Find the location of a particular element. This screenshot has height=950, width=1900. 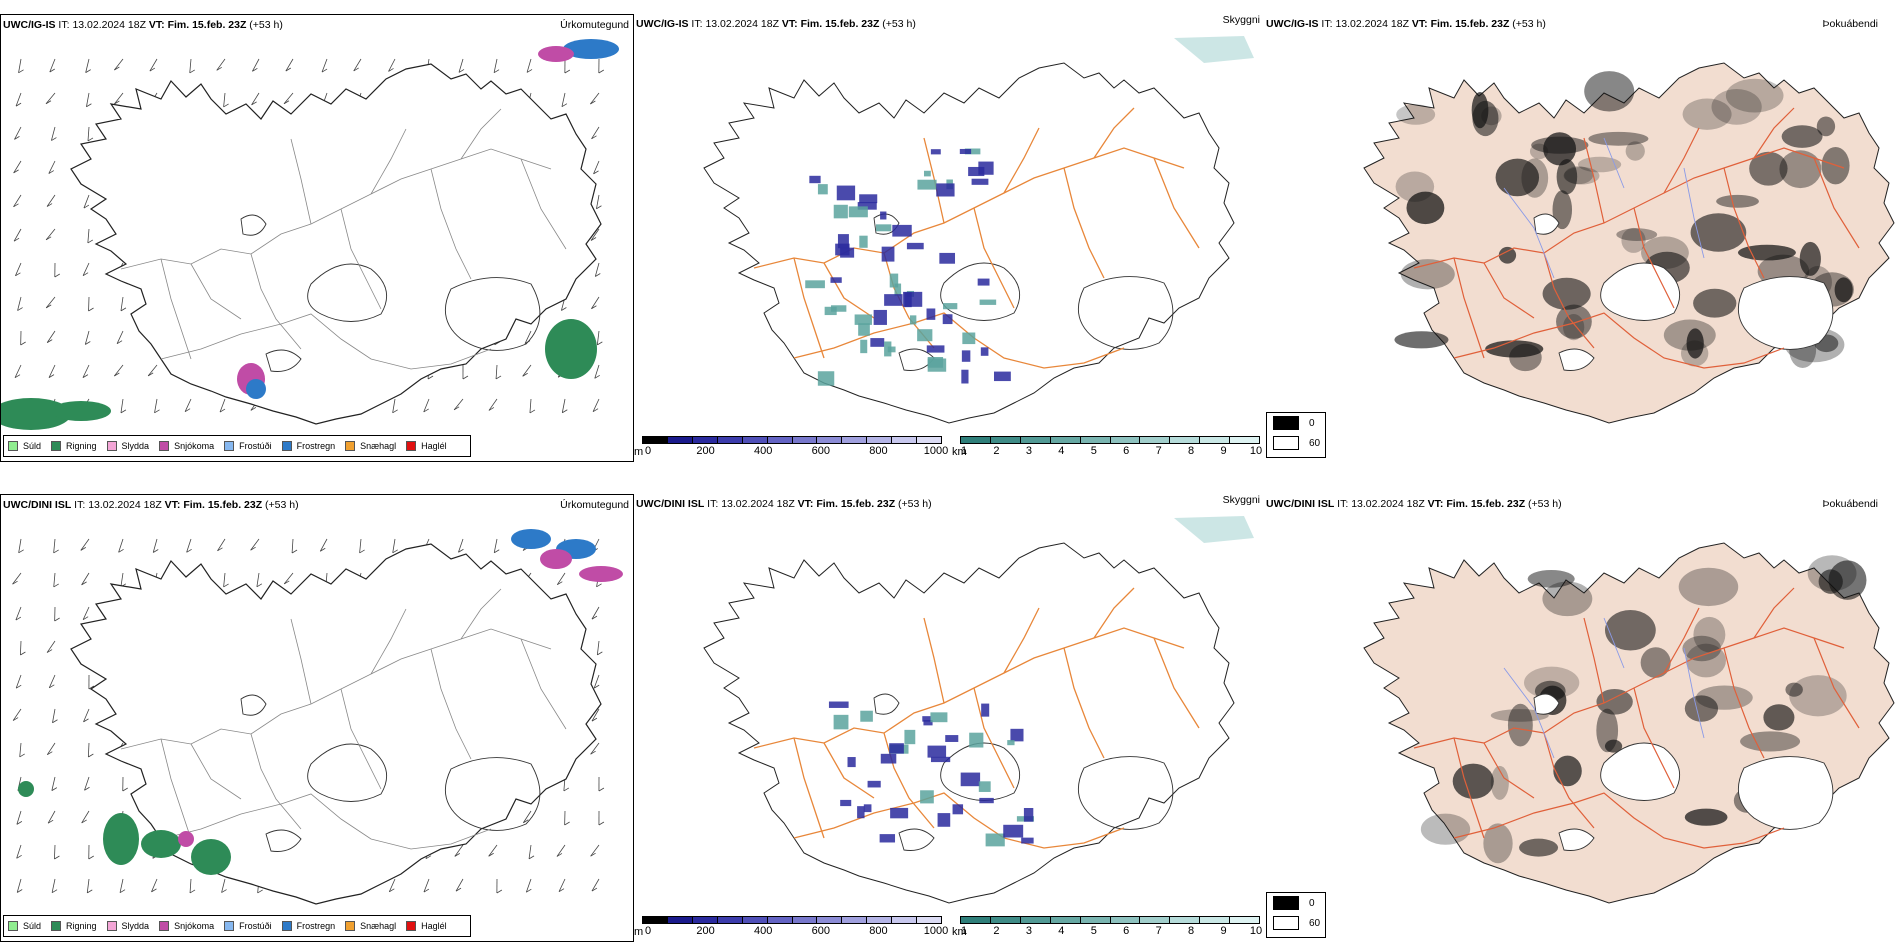

model-name: UWC/IG-IS is located at coordinates (1292, 24).